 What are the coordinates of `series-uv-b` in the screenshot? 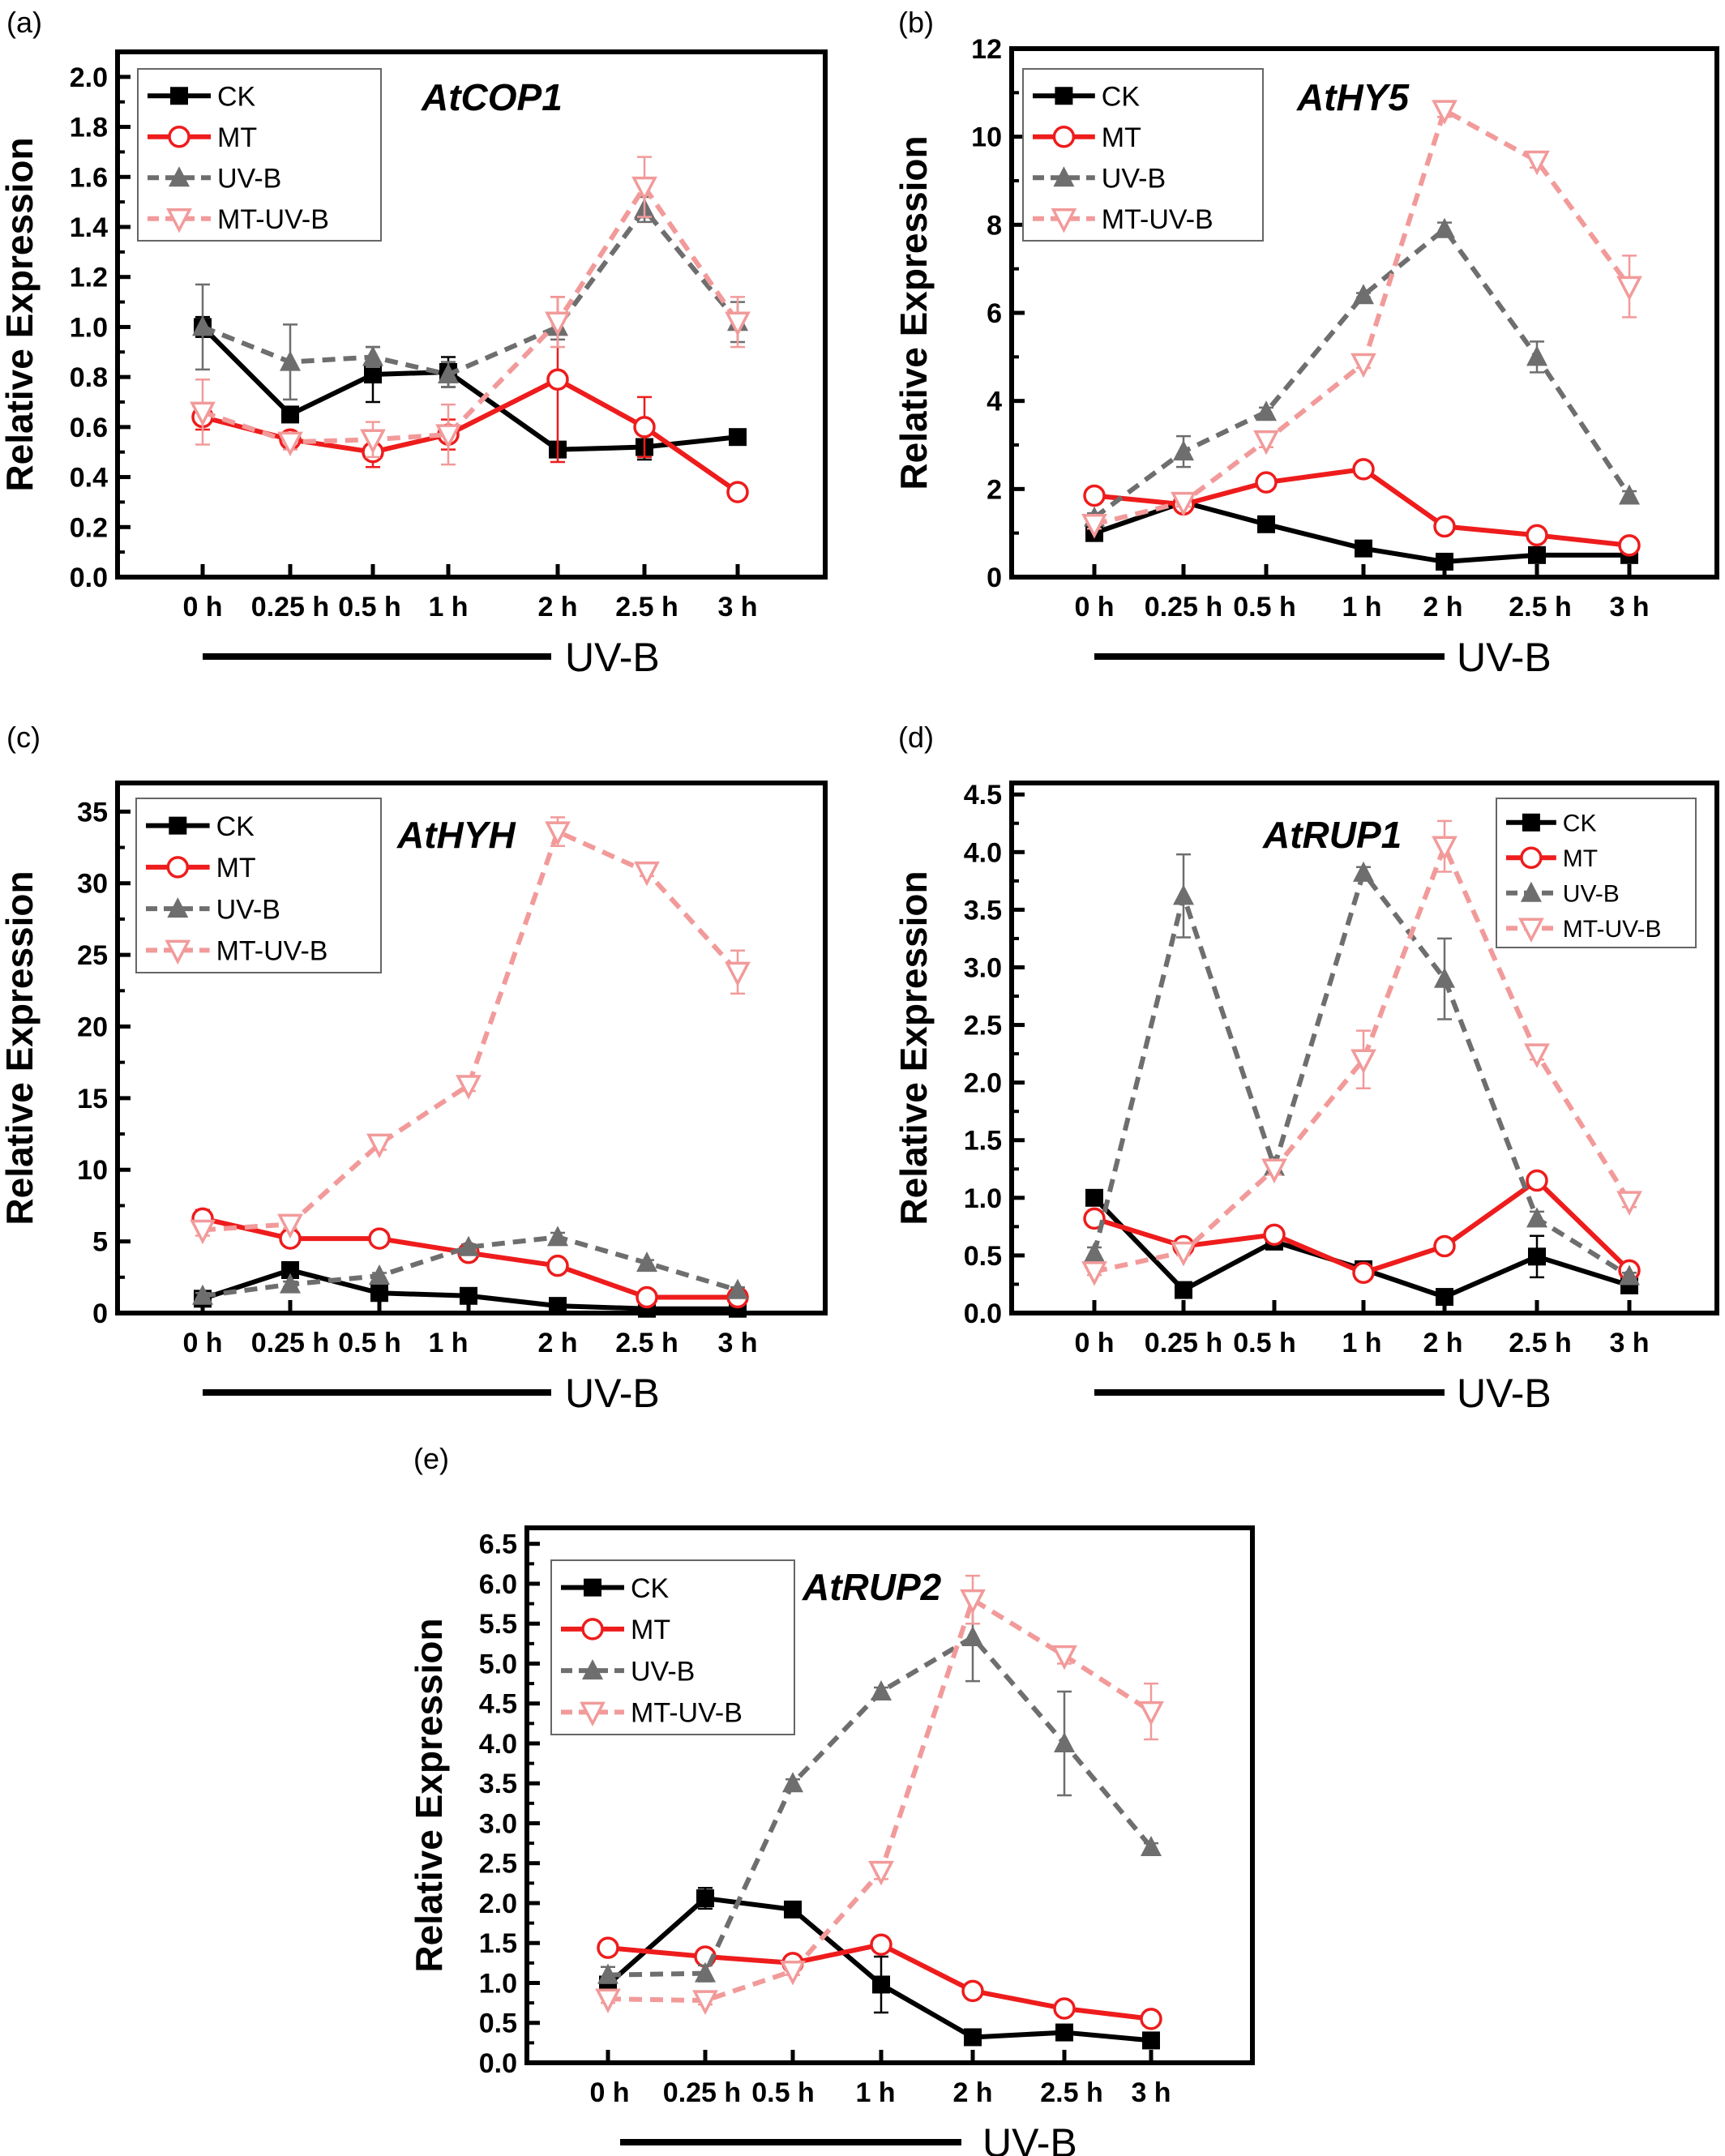 It's located at (470, 1265).